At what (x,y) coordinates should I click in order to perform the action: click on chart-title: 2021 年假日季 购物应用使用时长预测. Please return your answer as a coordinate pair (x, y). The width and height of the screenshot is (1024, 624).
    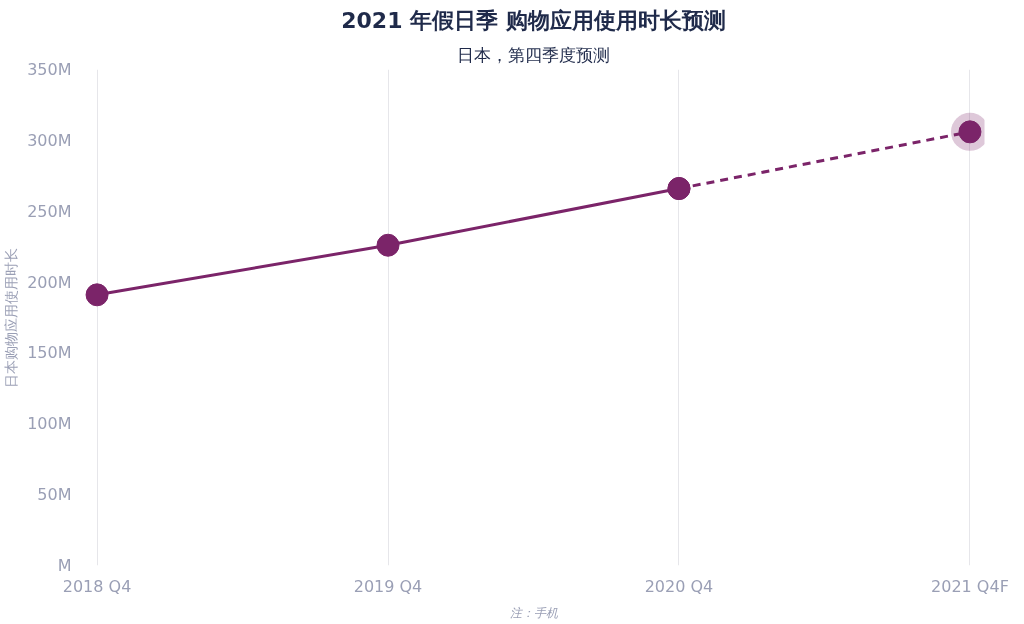
    Looking at the image, I should click on (533, 20).